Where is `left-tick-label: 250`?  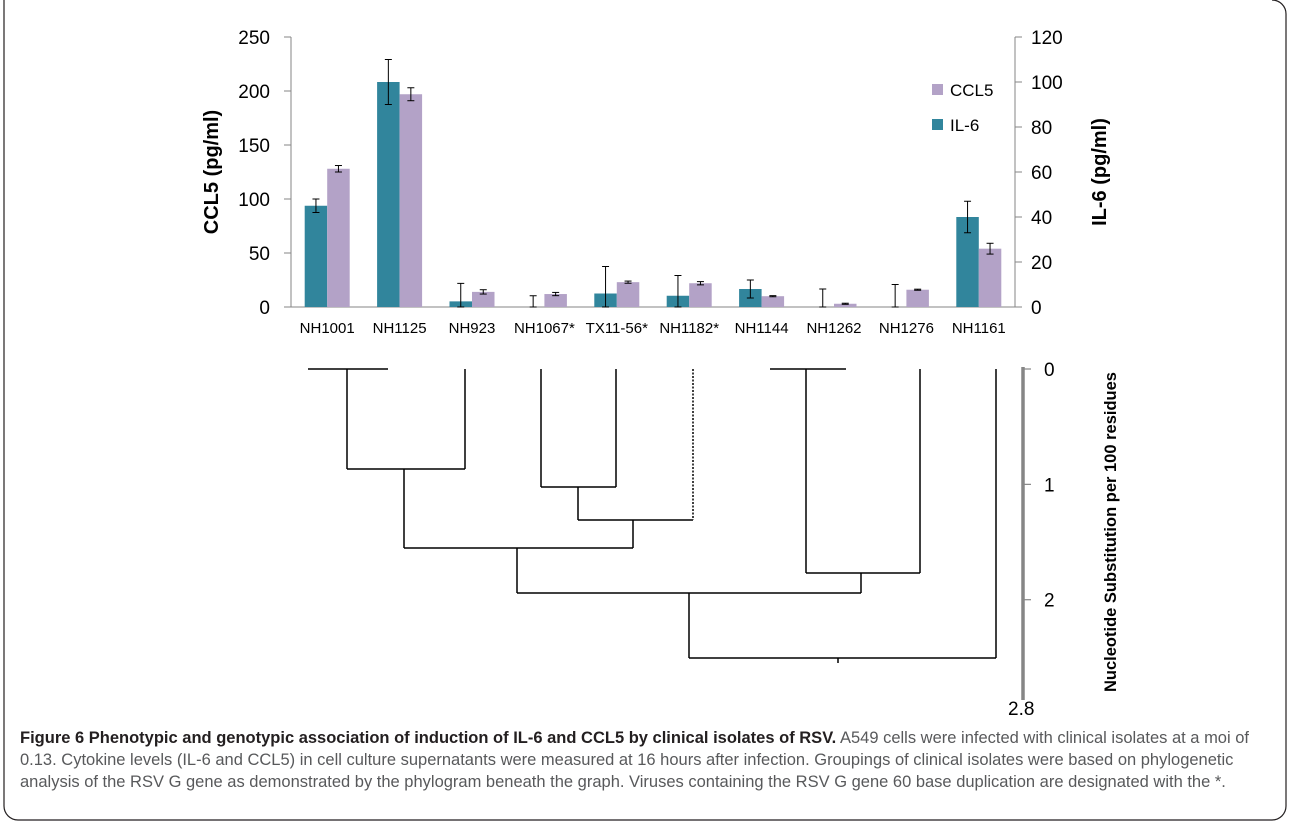 left-tick-label: 250 is located at coordinates (254, 38).